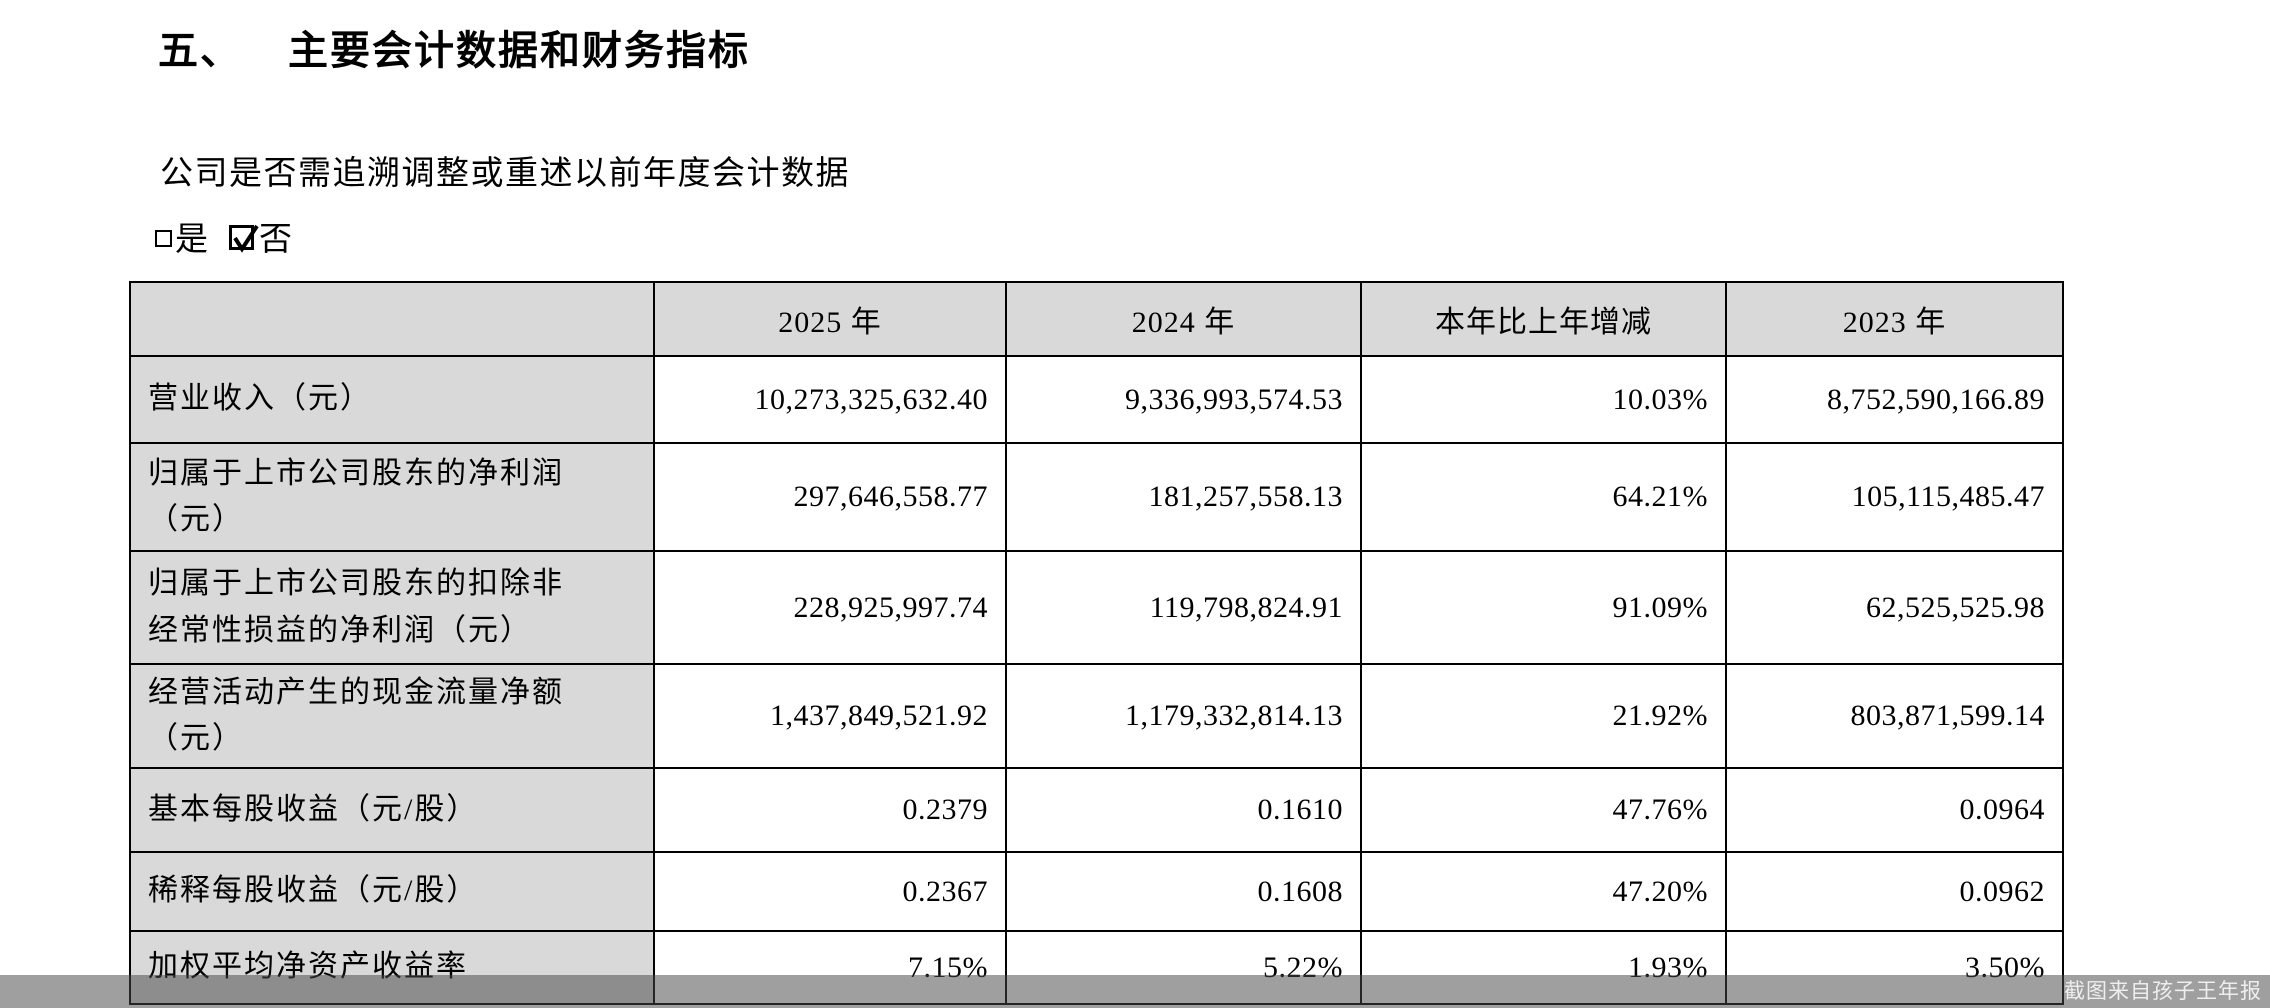  What do you see at coordinates (1894, 607) in the screenshot?
I see `value-2023: 62,525,525.98` at bounding box center [1894, 607].